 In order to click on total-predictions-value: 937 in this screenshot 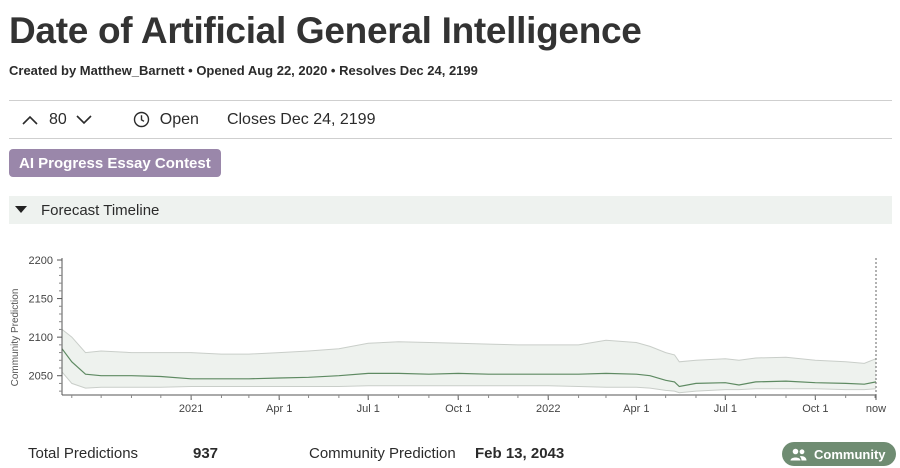, I will do `click(206, 453)`.